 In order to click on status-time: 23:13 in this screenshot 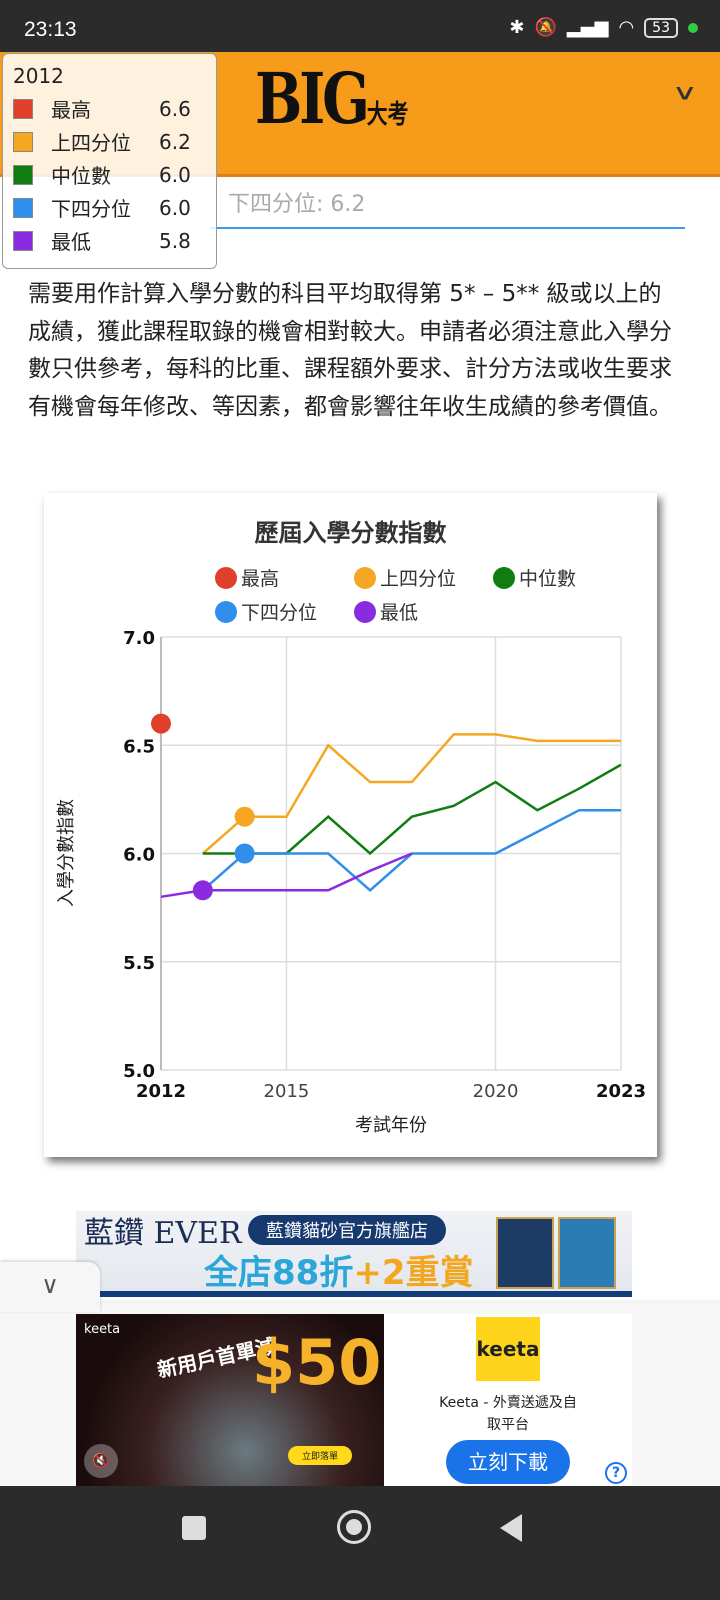, I will do `click(50, 29)`.